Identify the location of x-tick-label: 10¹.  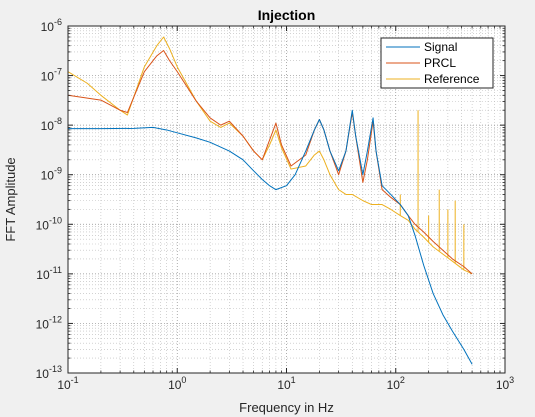
(286, 383).